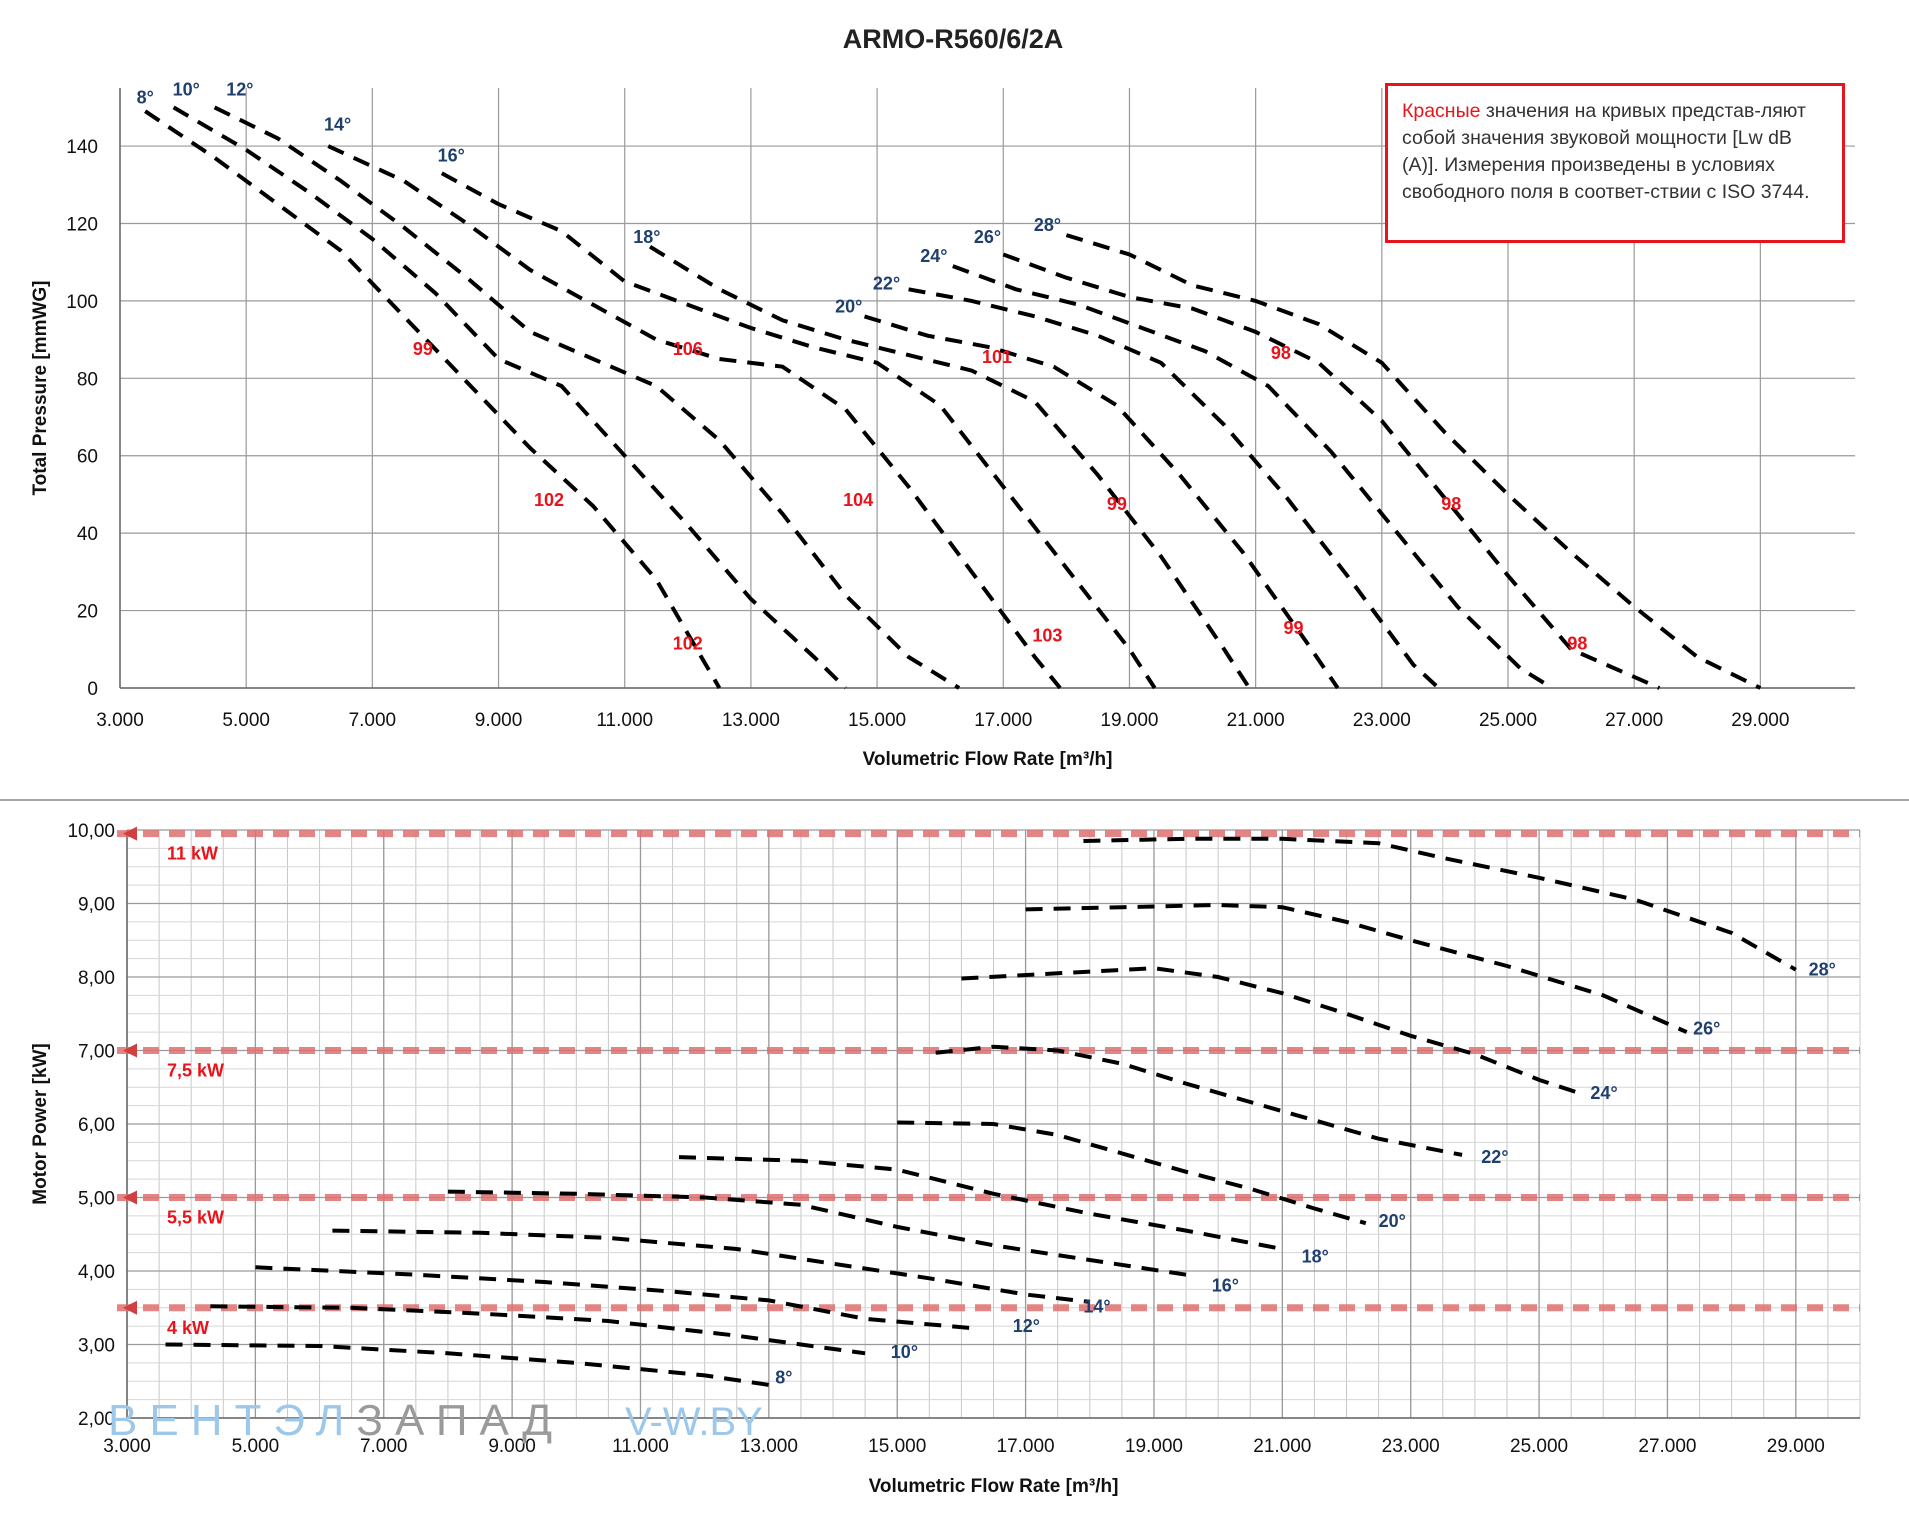  What do you see at coordinates (904, 1352) in the screenshot?
I see `series-label: 10°` at bounding box center [904, 1352].